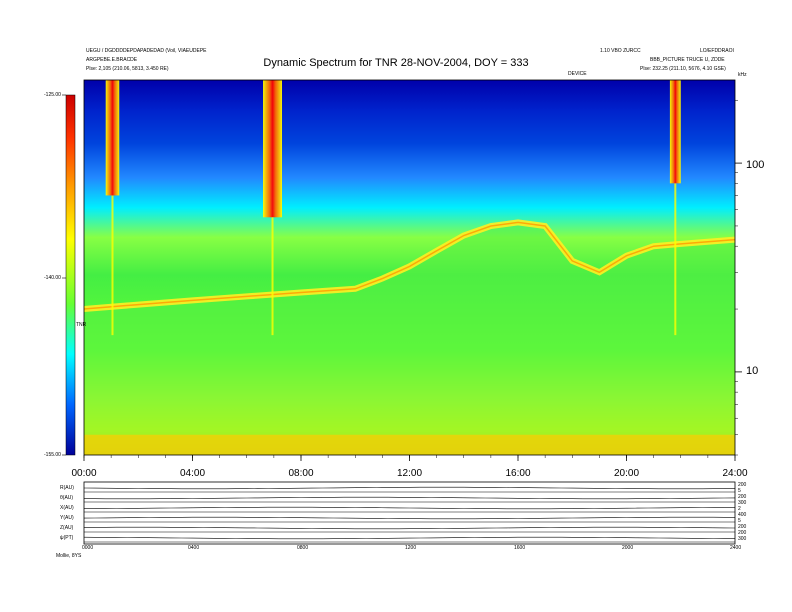 The image size is (792, 612). What do you see at coordinates (192, 473) in the screenshot?
I see `x-tick-label: 04:00` at bounding box center [192, 473].